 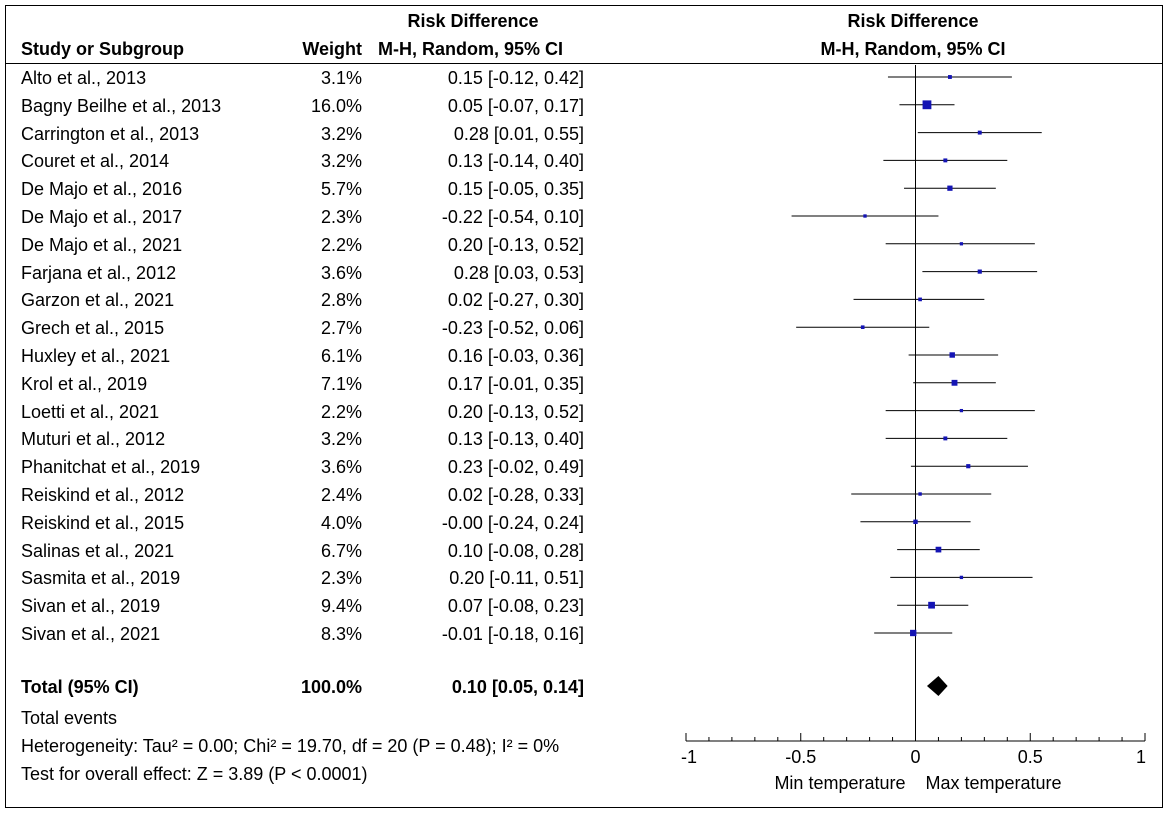 I want to click on right-ci-column-header: M-H, Random, 95% CI, so click(x=913, y=49).